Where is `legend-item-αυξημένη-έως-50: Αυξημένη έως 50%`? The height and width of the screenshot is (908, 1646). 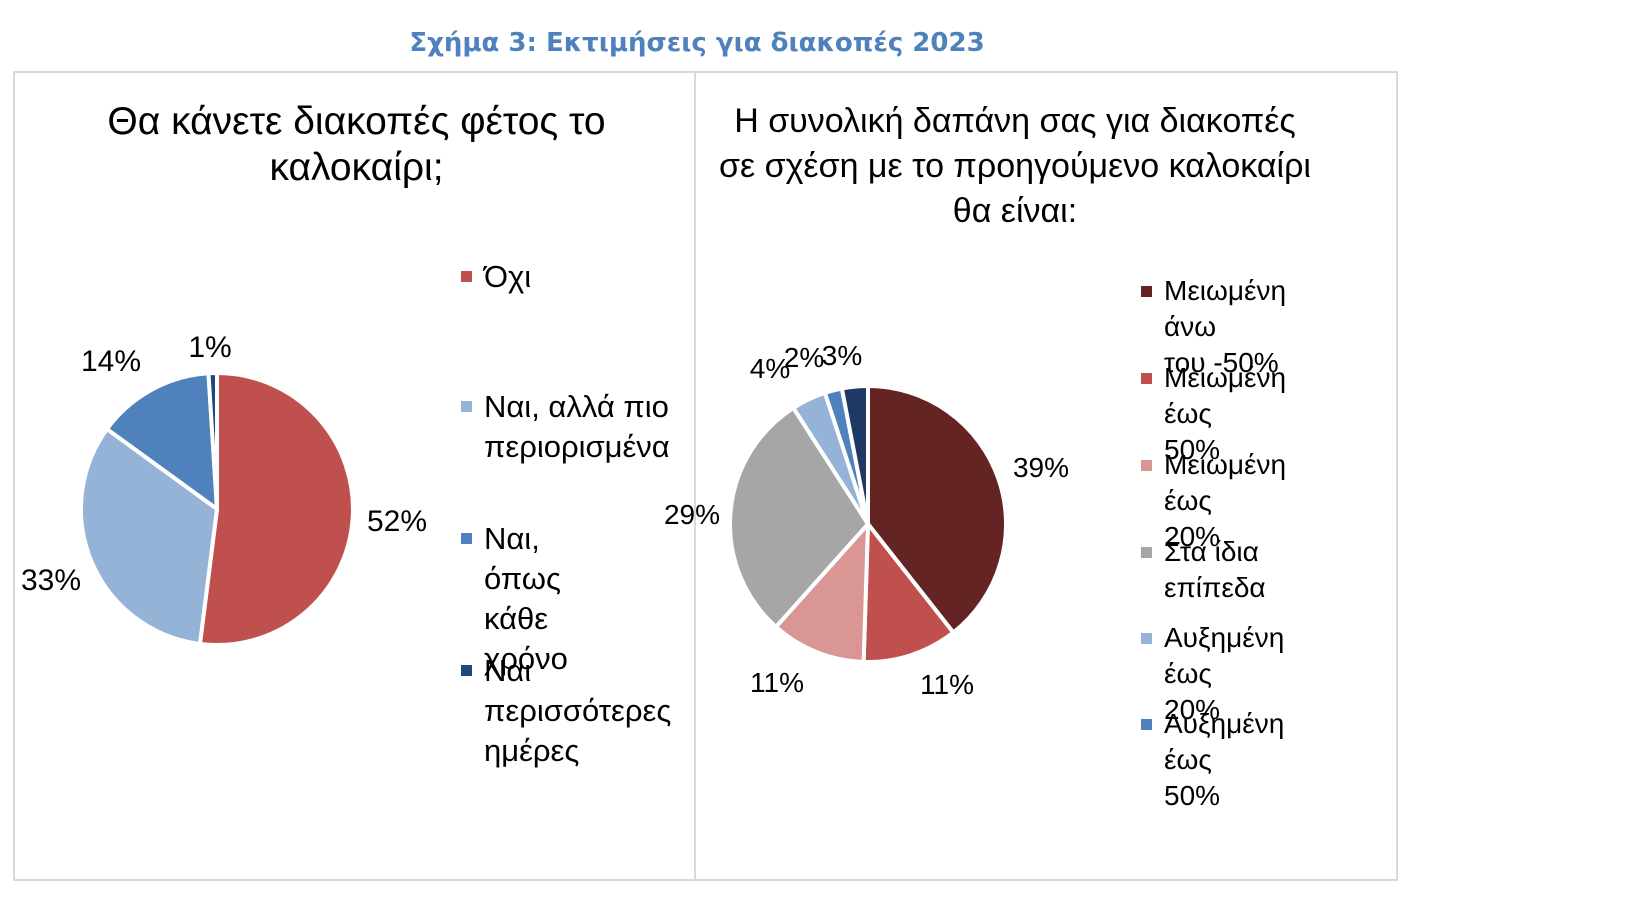
legend-item-αυξημένη-έως-50: Αυξημένη έως 50% is located at coordinates (1212, 760).